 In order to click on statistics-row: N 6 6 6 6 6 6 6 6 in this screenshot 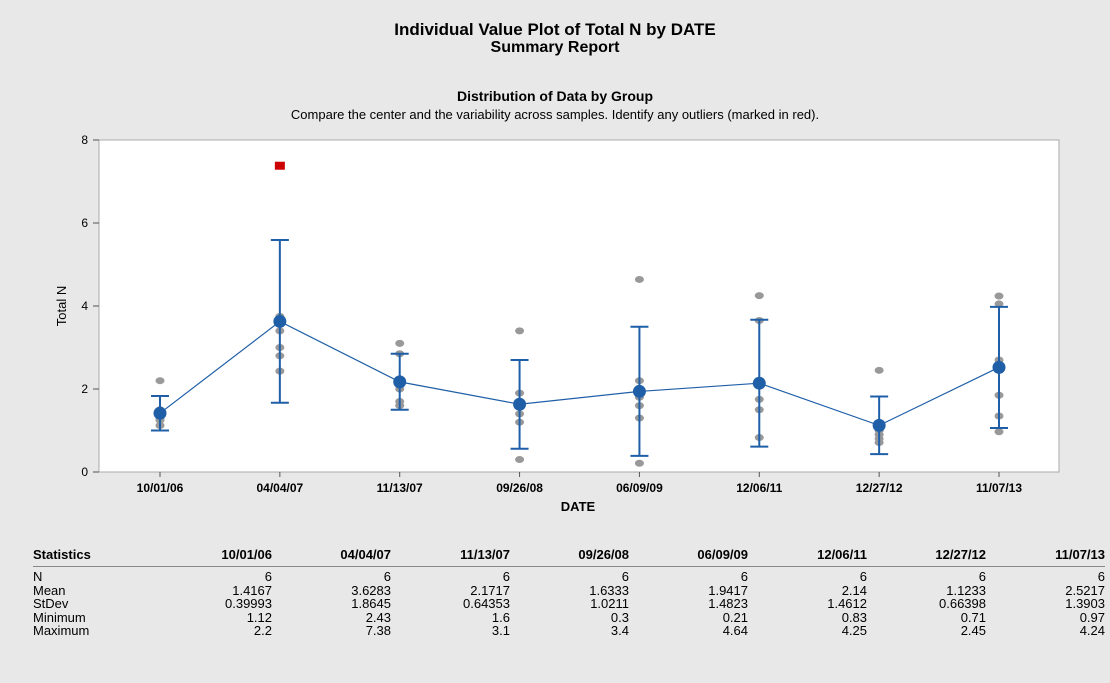, I will do `click(569, 577)`.